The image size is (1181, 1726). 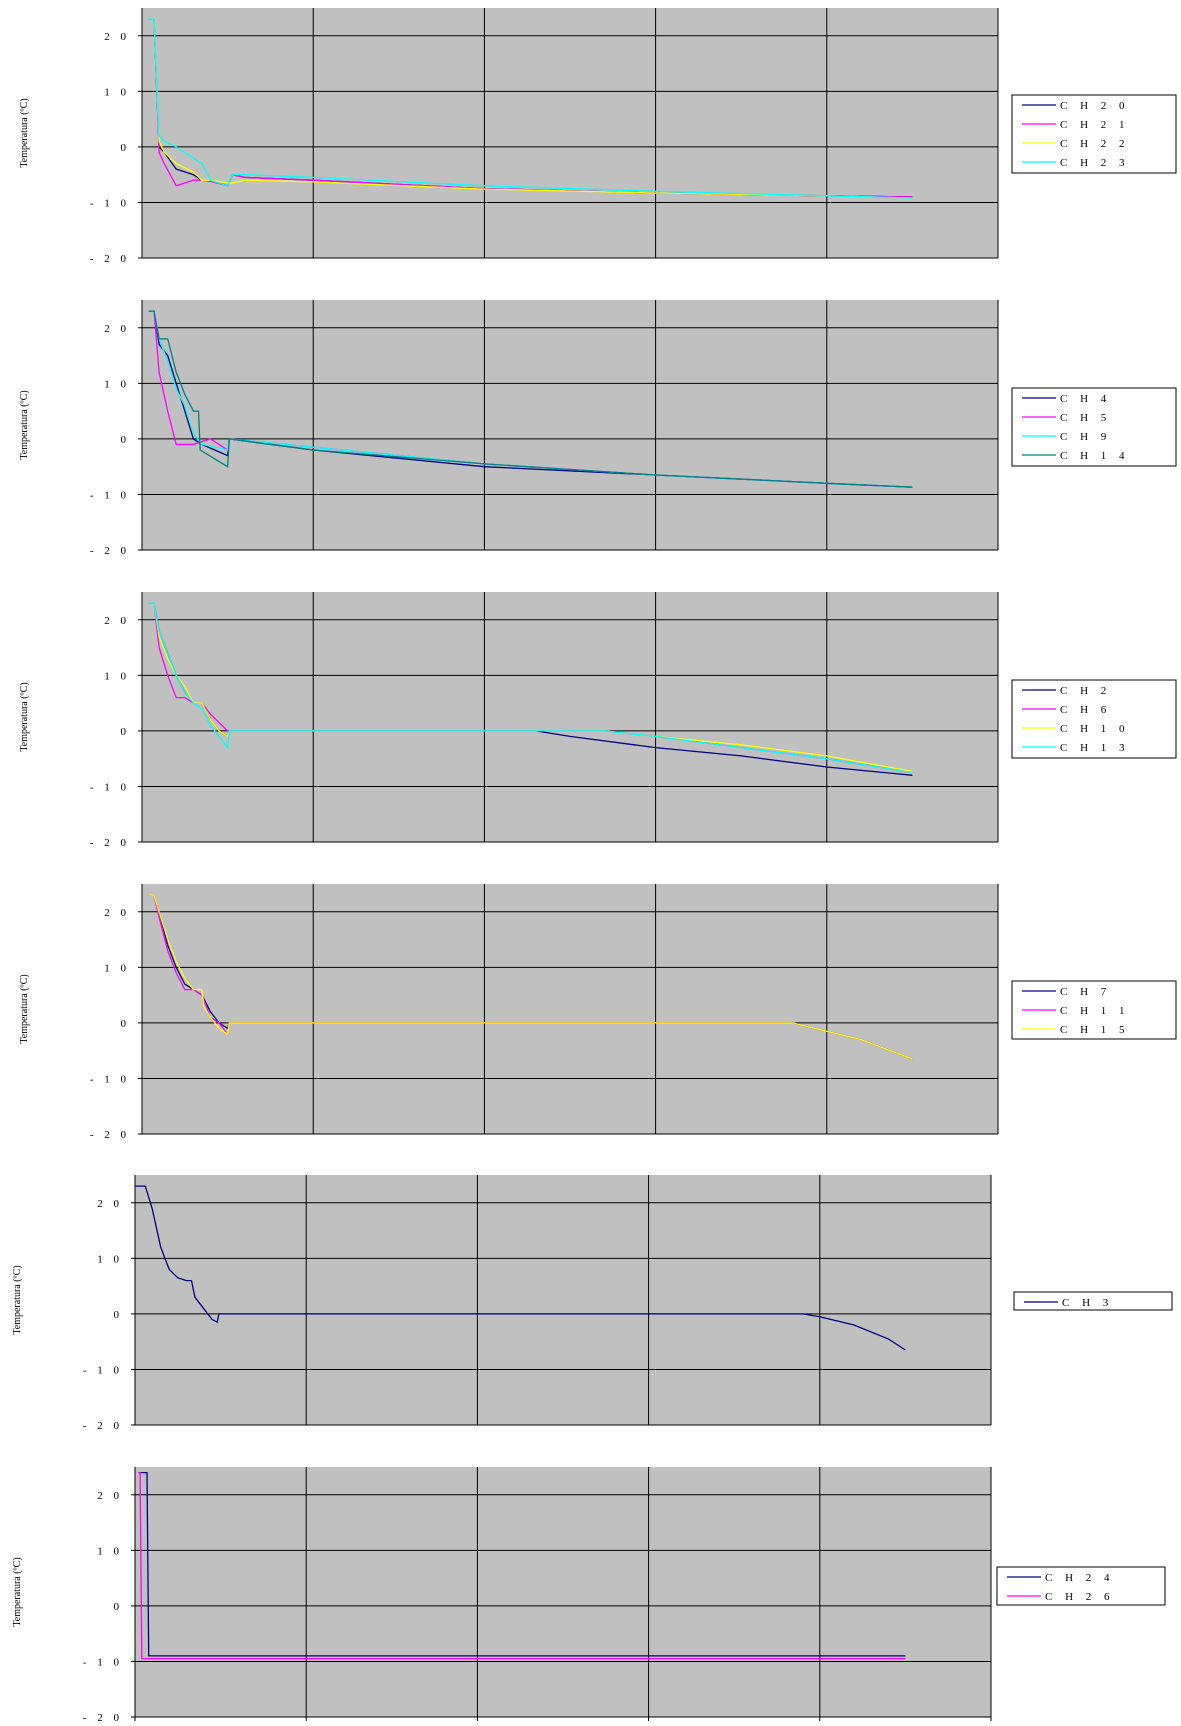 I want to click on legend-entry: C H 2, so click(x=1085, y=691).